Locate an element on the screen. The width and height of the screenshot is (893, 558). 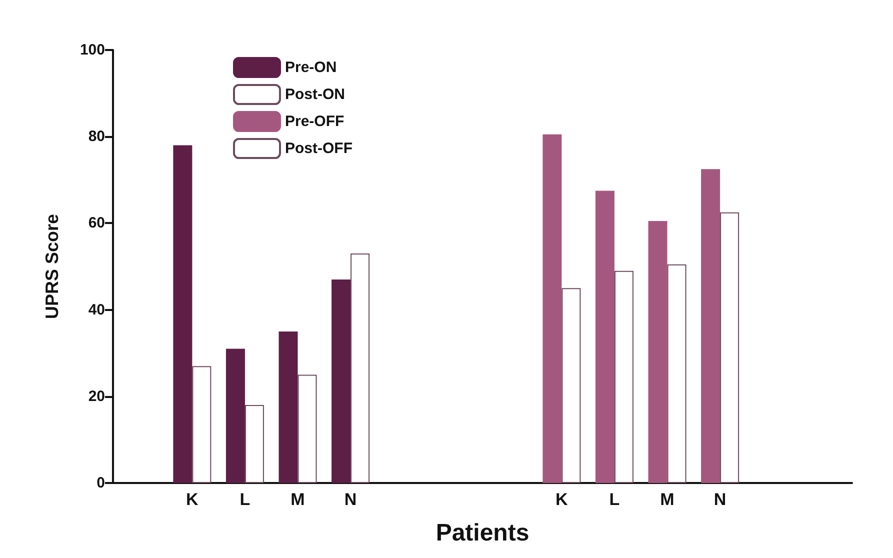
legend-label: Pre-OFF is located at coordinates (314, 121).